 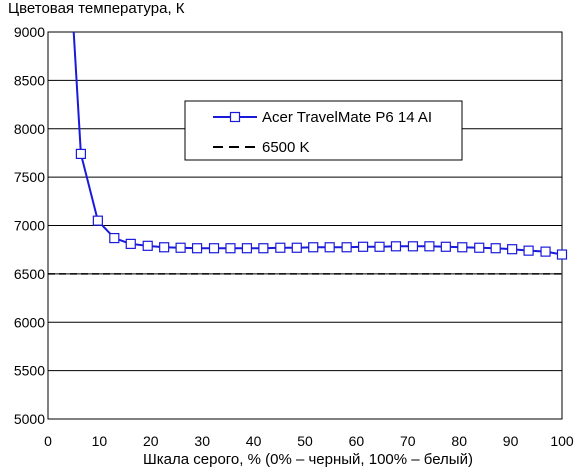 What do you see at coordinates (29, 274) in the screenshot?
I see `y-tick-label: 6500` at bounding box center [29, 274].